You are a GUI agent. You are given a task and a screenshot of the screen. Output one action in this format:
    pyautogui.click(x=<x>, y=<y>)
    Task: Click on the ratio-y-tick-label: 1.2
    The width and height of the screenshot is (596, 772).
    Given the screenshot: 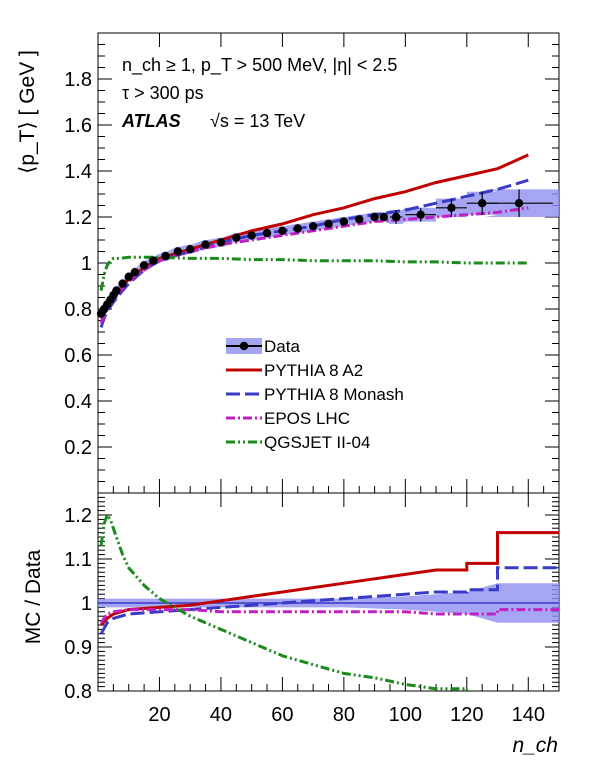 What is the action you would take?
    pyautogui.click(x=78, y=516)
    